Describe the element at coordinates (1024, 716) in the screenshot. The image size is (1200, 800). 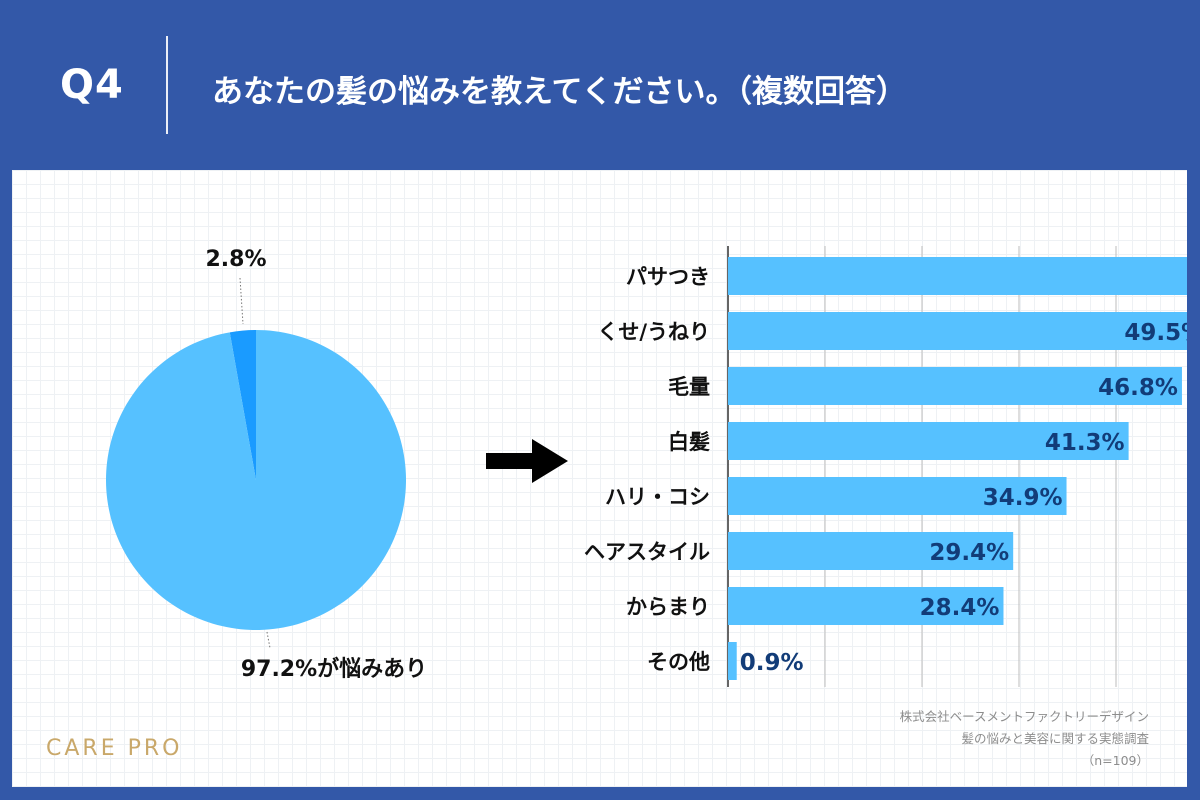
I see `credit-company: 株式会社ベースメントファクトリーデザイン` at that location.